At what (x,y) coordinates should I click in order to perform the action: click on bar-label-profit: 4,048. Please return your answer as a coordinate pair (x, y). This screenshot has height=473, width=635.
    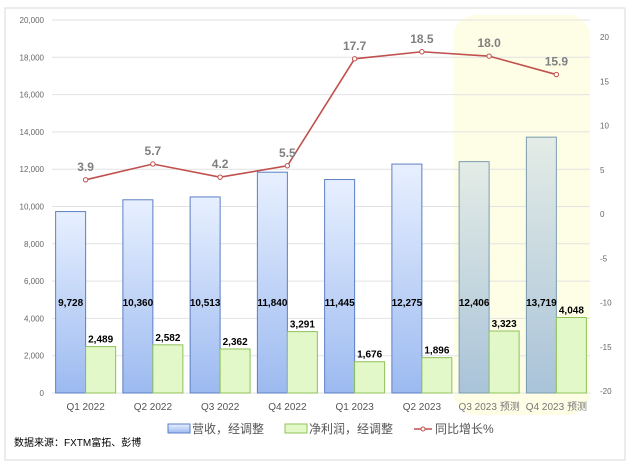
    Looking at the image, I should click on (571, 311).